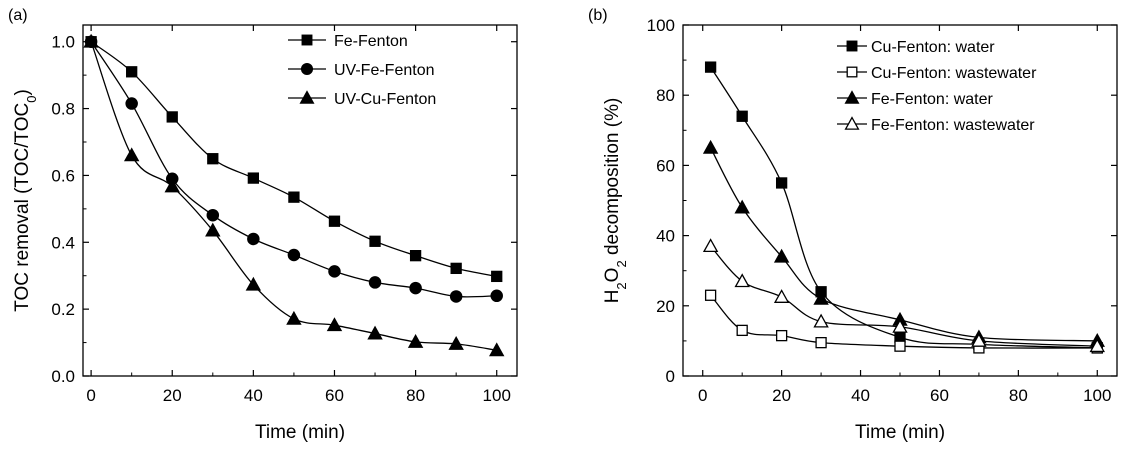 The image size is (1124, 449). Describe the element at coordinates (615, 201) in the screenshot. I see `y-axis-title: H2O2 decomposition (%)` at that location.